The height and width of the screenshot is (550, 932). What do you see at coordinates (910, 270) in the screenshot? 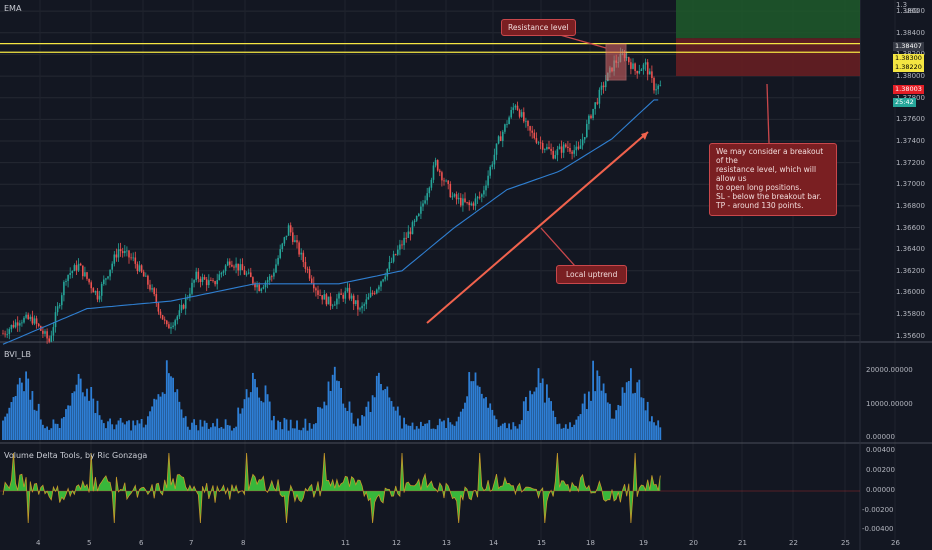
I see `price-tick: 1.36200` at bounding box center [910, 270].